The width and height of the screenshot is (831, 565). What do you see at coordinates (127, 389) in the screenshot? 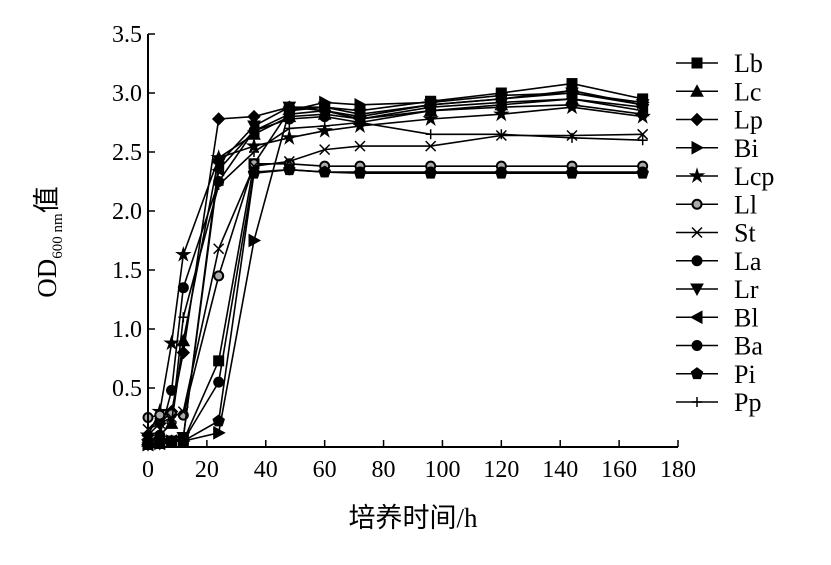
I see `y-tick-label: 0.5` at bounding box center [127, 389].